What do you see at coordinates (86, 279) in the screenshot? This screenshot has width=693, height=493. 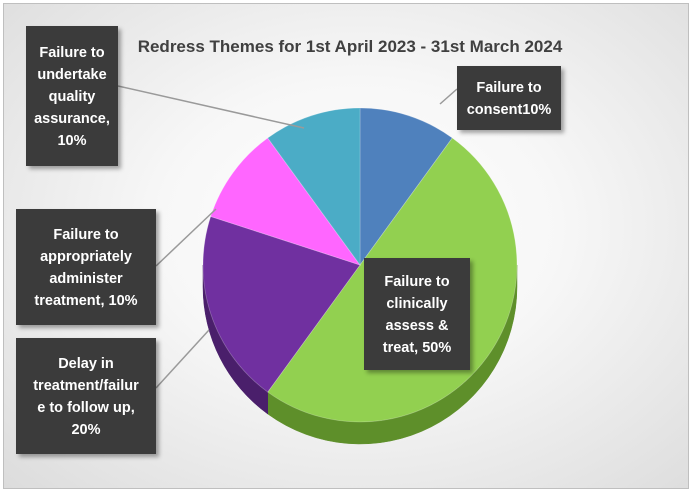 I see `data-label-text: administer` at bounding box center [86, 279].